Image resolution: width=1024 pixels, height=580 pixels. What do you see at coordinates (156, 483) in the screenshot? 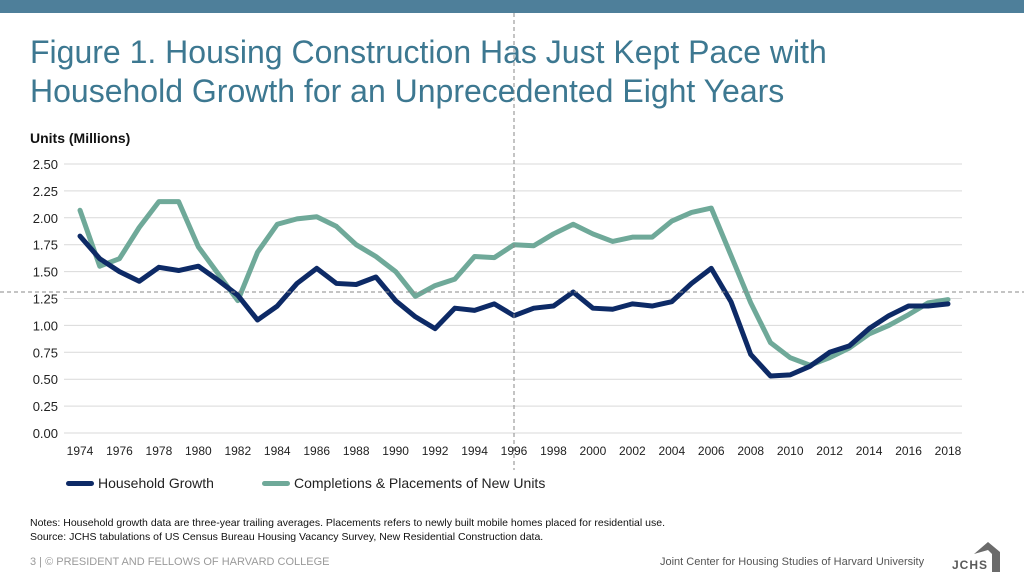
I see `legend-label-household-growth: Household Growth` at bounding box center [156, 483].